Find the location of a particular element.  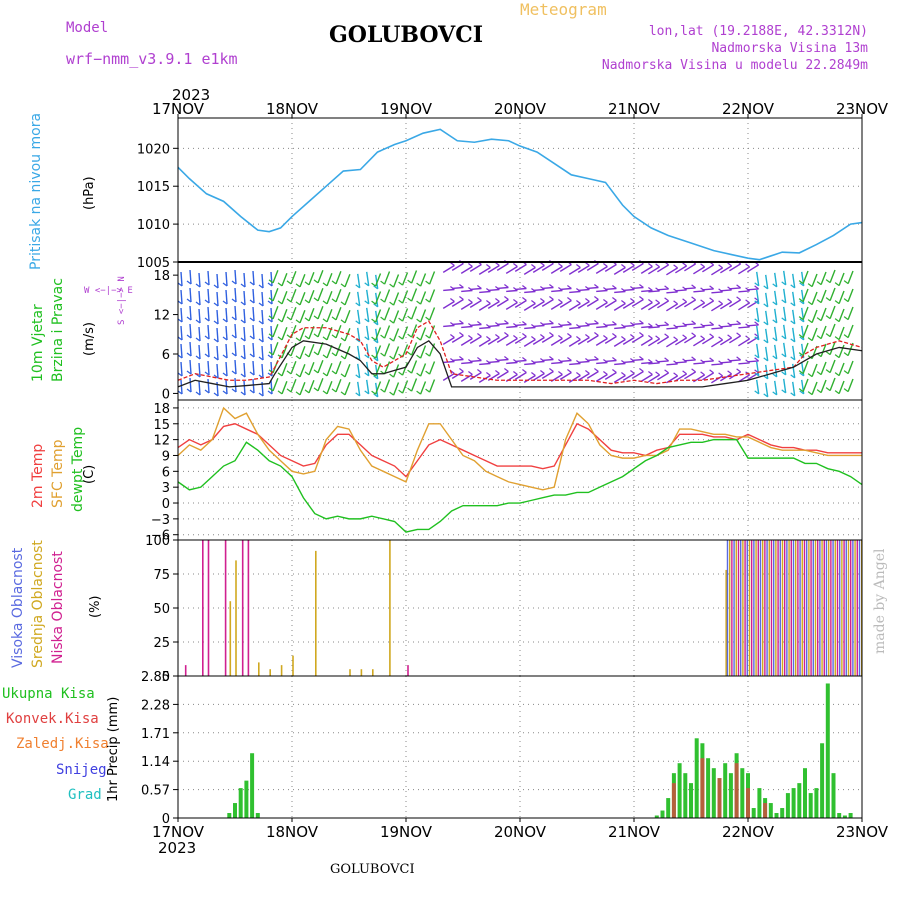

x-tick-label-bottom: 22NOV is located at coordinates (748, 832).